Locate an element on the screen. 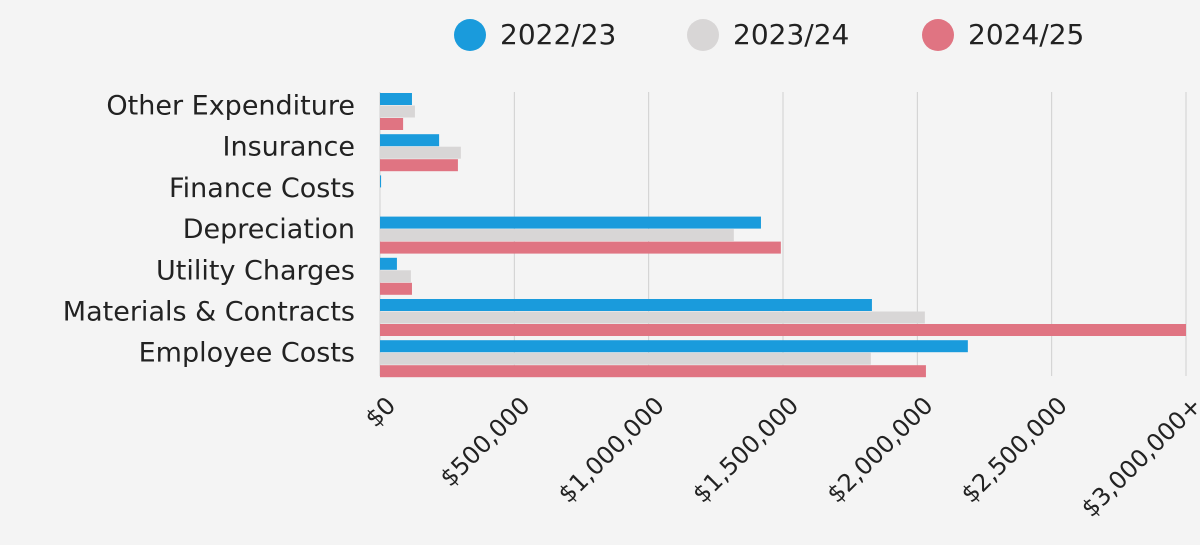 The width and height of the screenshot is (1200, 545). x-tick-label: $3,000,000+ is located at coordinates (1138, 456).